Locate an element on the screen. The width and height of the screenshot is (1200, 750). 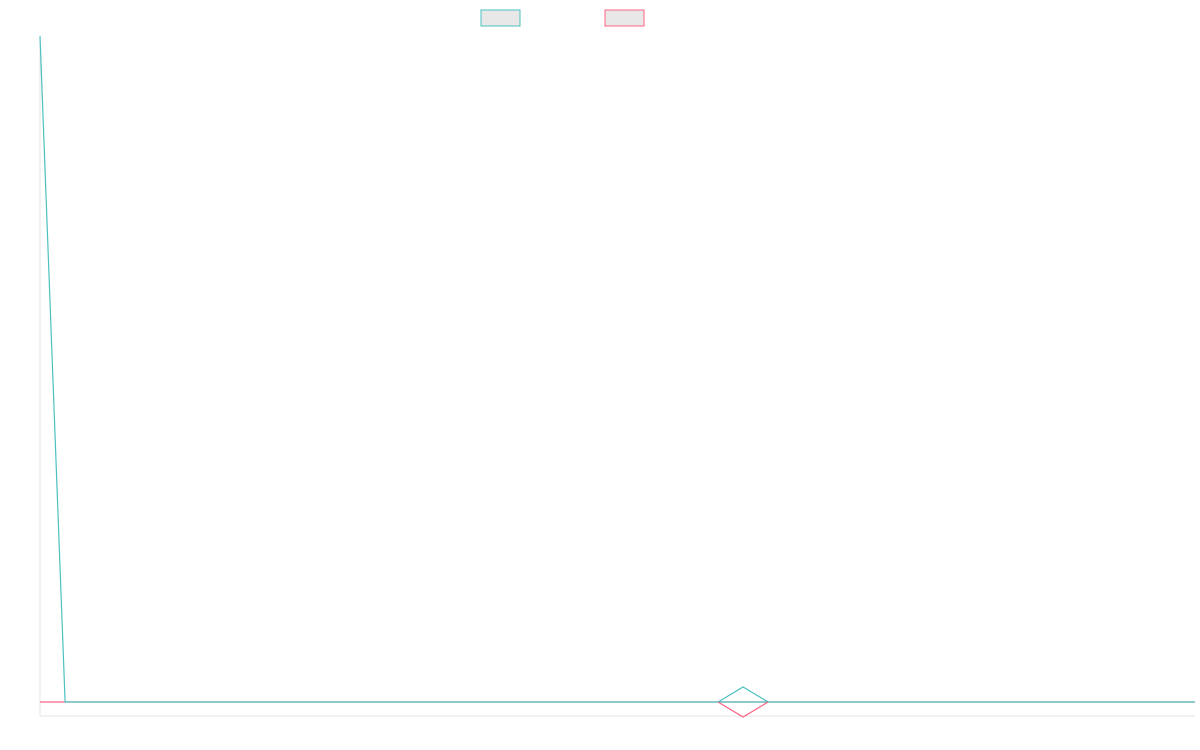
series-1-highlight-point is located at coordinates (743, 694).